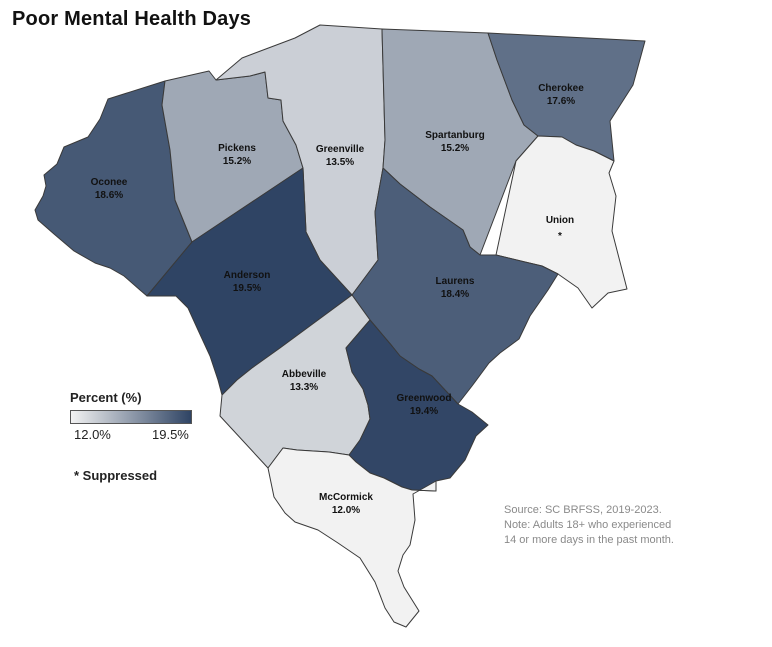 This screenshot has width=772, height=647. Describe the element at coordinates (109, 195) in the screenshot. I see `county-value-oconee: 18.6%` at that location.